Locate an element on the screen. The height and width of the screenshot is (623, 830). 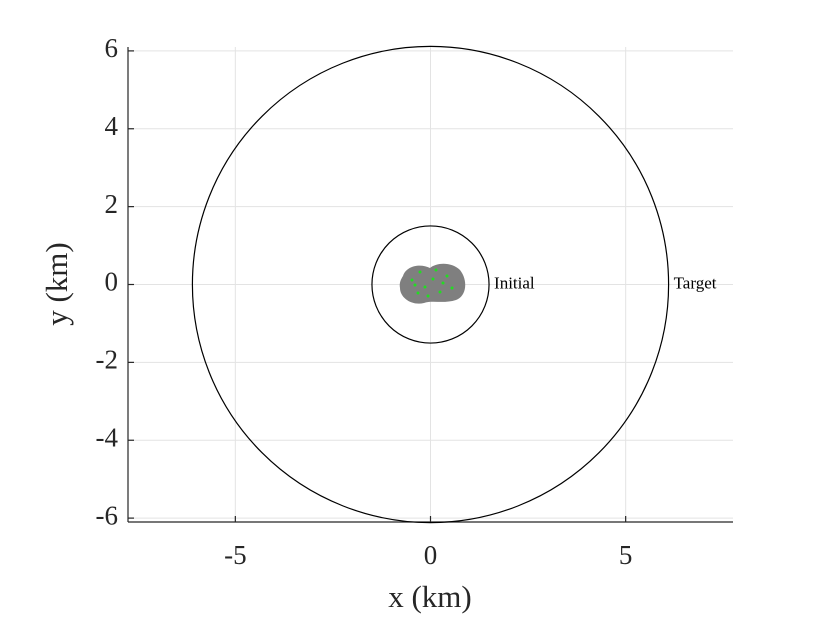
y-tick-label: 2 is located at coordinates (112, 204).